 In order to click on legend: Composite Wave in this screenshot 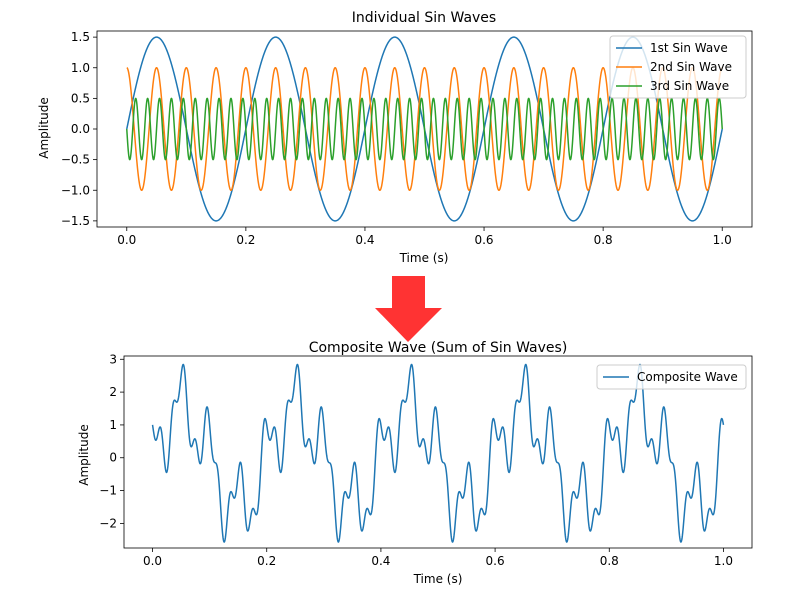, I will do `click(671, 377)`.